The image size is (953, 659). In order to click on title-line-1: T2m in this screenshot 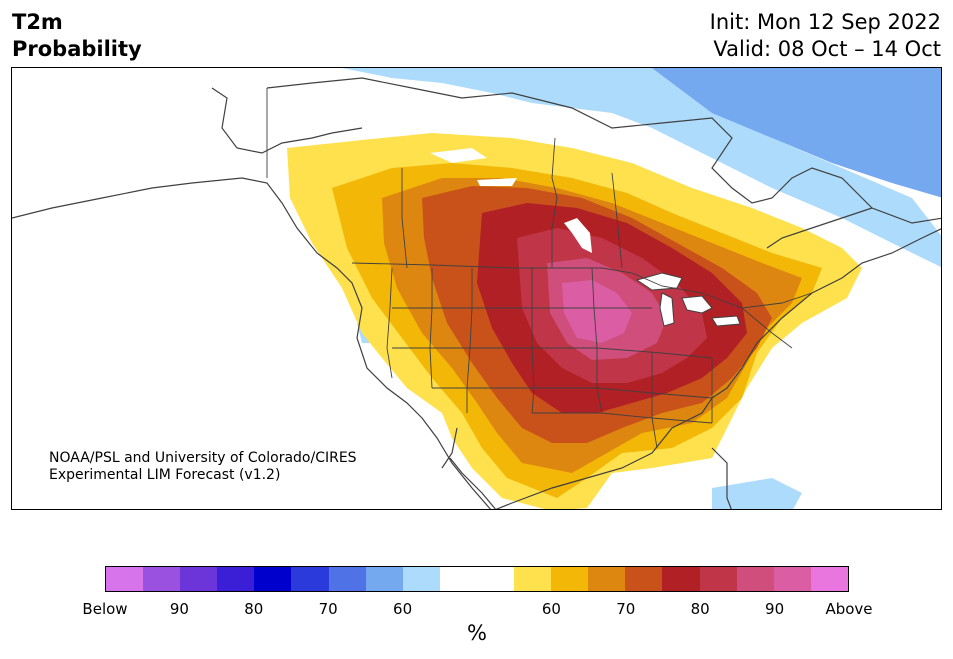, I will do `click(37, 22)`.